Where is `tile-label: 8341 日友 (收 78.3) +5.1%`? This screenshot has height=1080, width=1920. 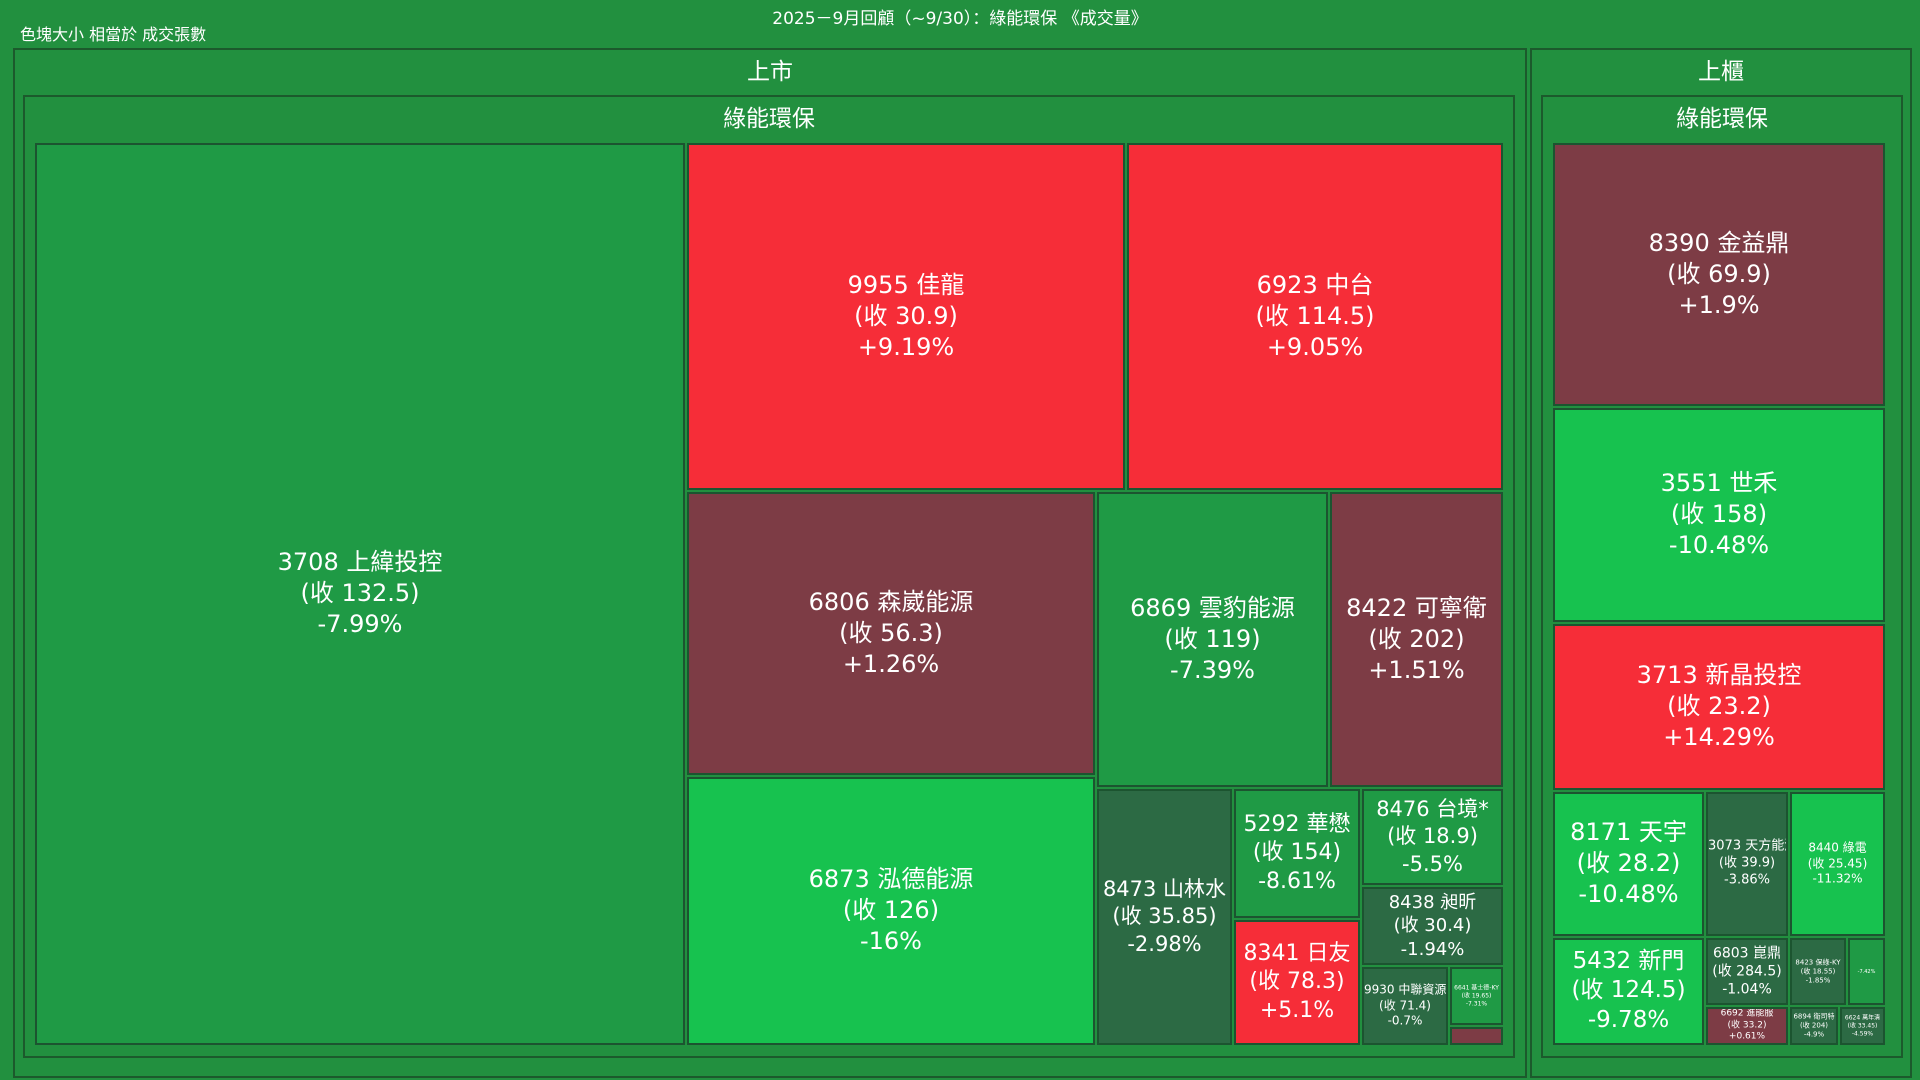 tile-label: 8341 日友 (收 78.3) +5.1% is located at coordinates (1297, 983).